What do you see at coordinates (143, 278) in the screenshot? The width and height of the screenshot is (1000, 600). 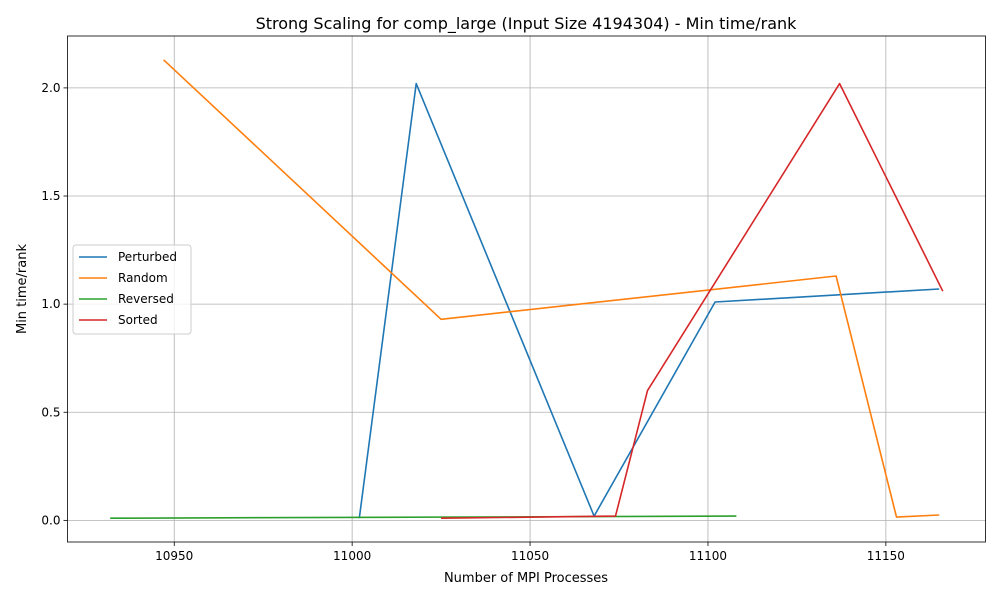 I see `legend-label-random: Random` at bounding box center [143, 278].